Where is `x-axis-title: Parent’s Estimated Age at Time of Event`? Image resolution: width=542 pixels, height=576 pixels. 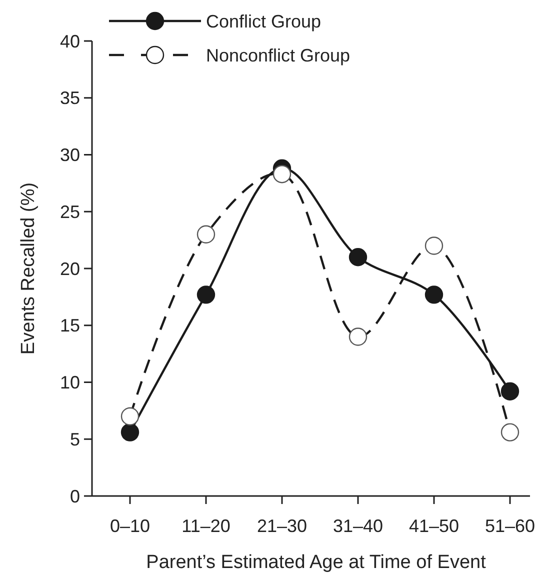 x-axis-title: Parent’s Estimated Age at Time of Event is located at coordinates (316, 562).